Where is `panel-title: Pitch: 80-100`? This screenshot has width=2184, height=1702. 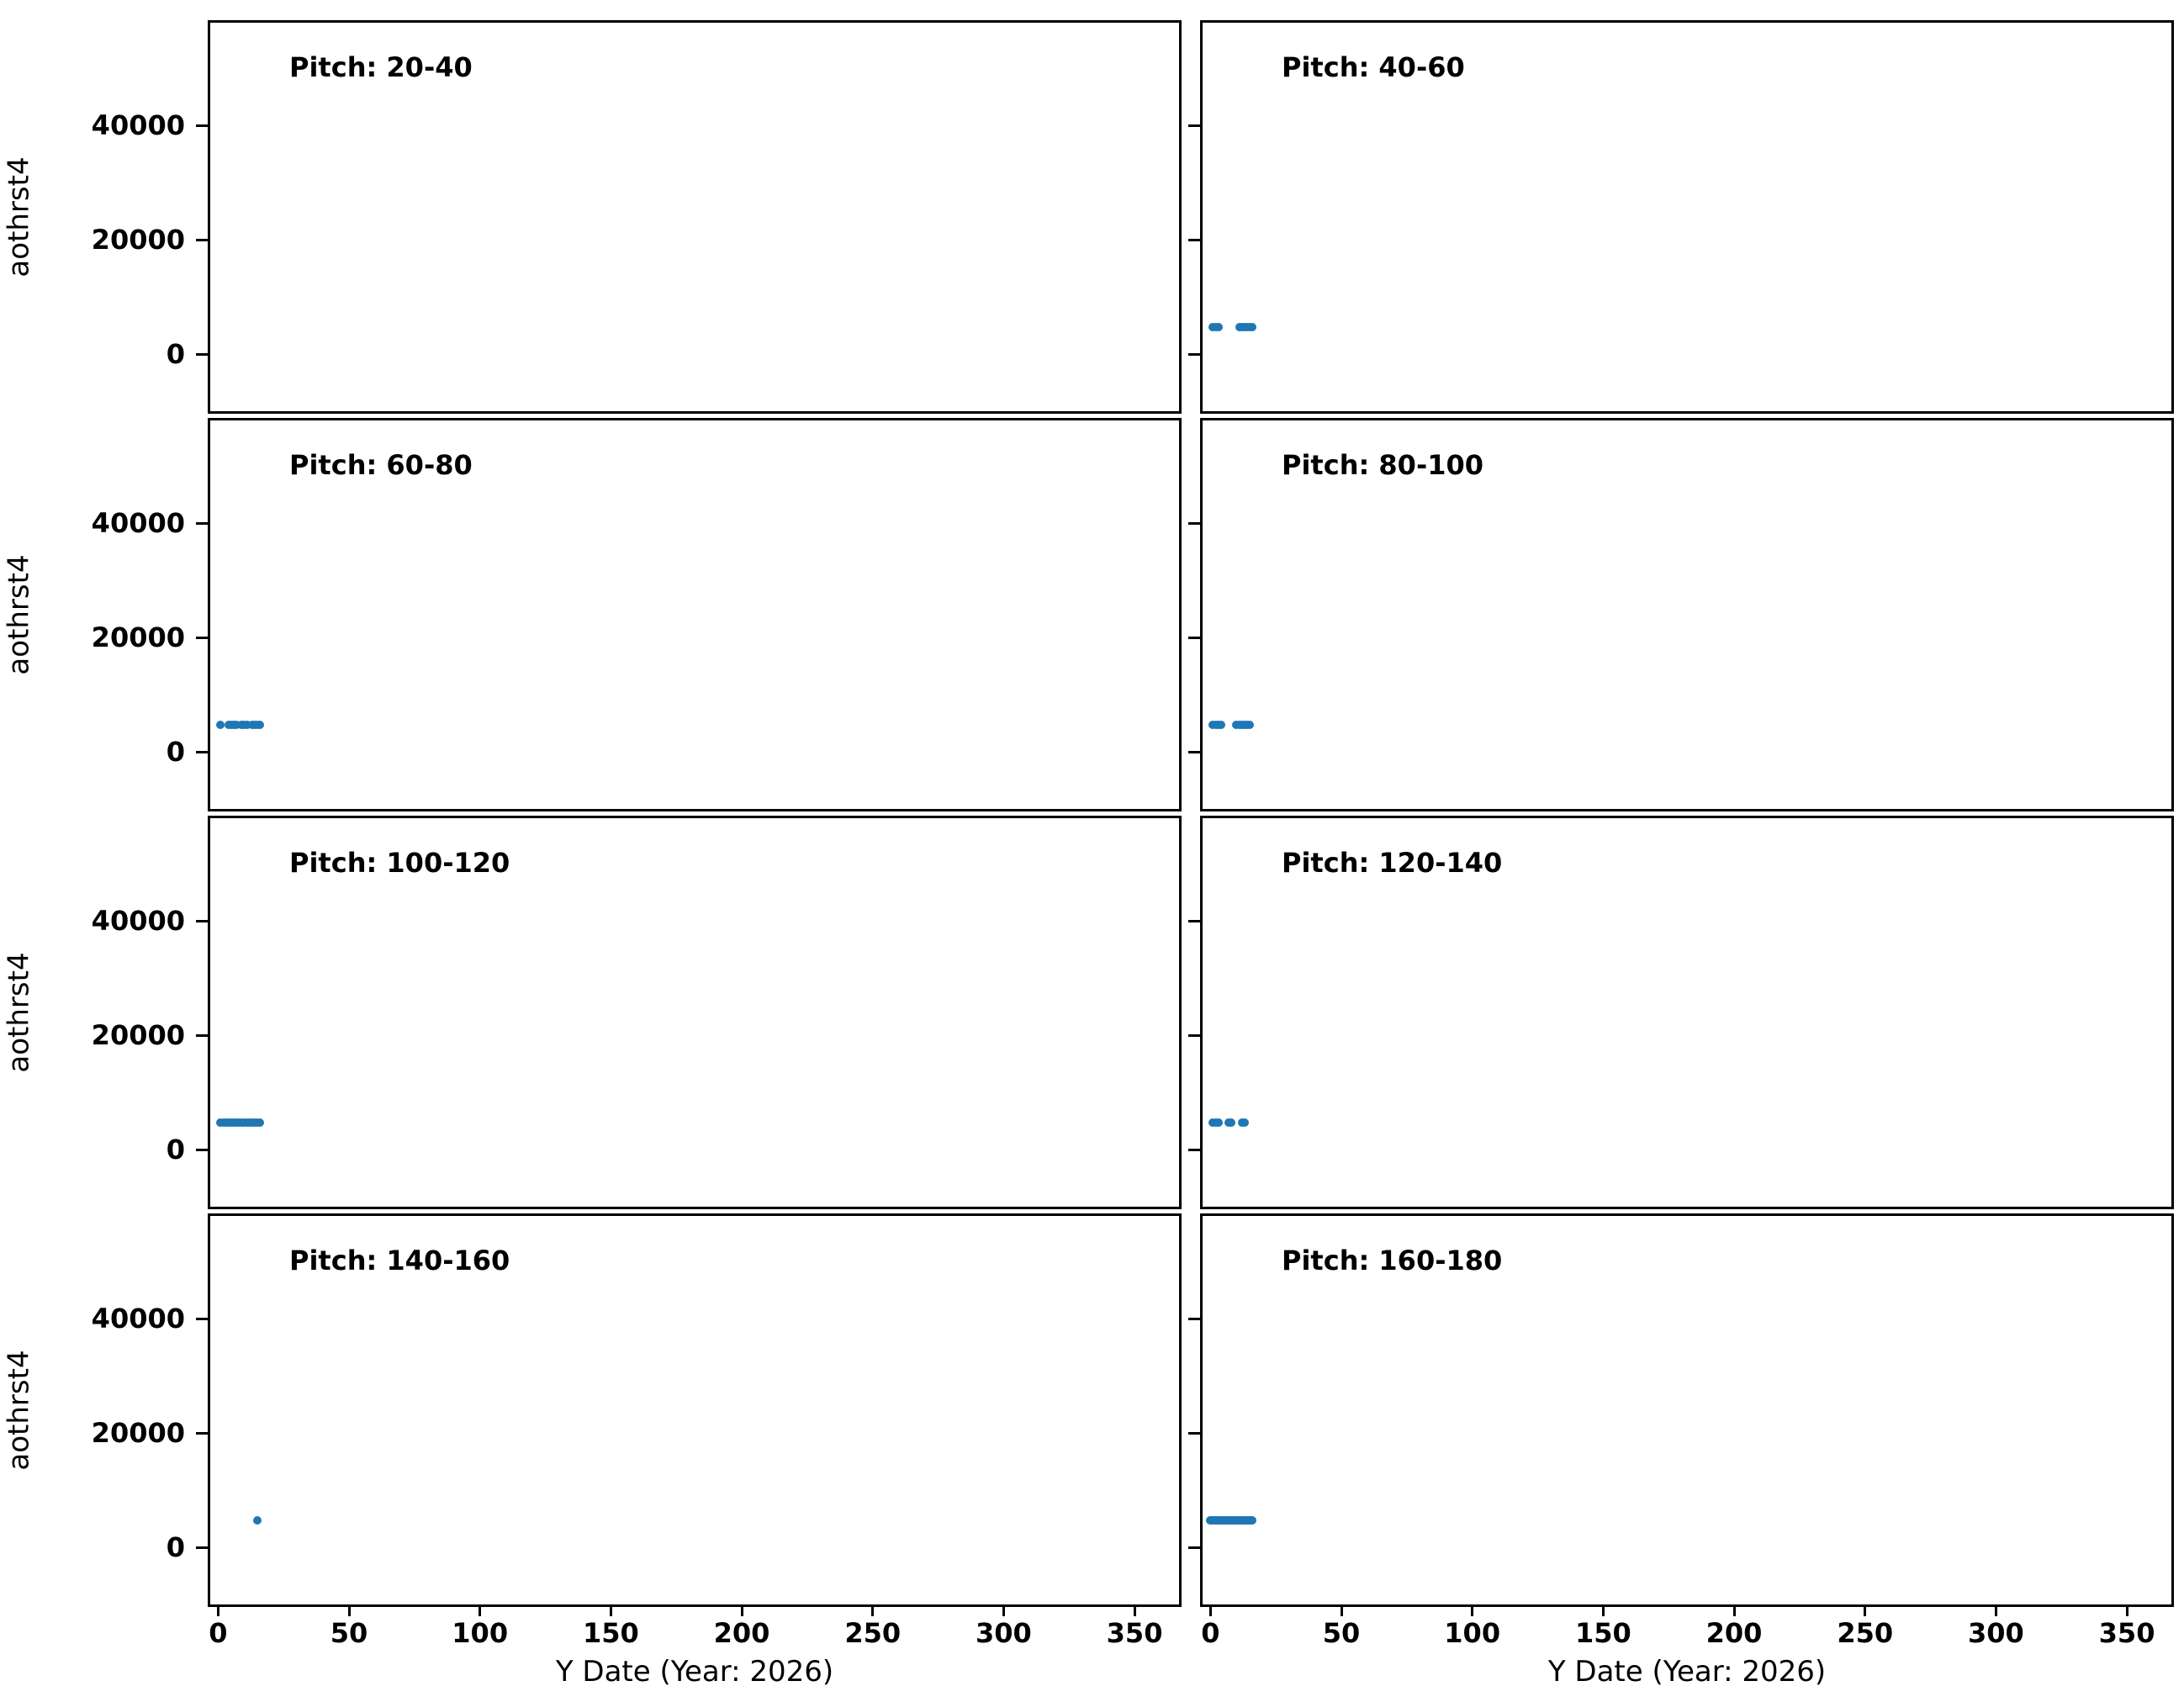 panel-title: Pitch: 80-100 is located at coordinates (1383, 465).